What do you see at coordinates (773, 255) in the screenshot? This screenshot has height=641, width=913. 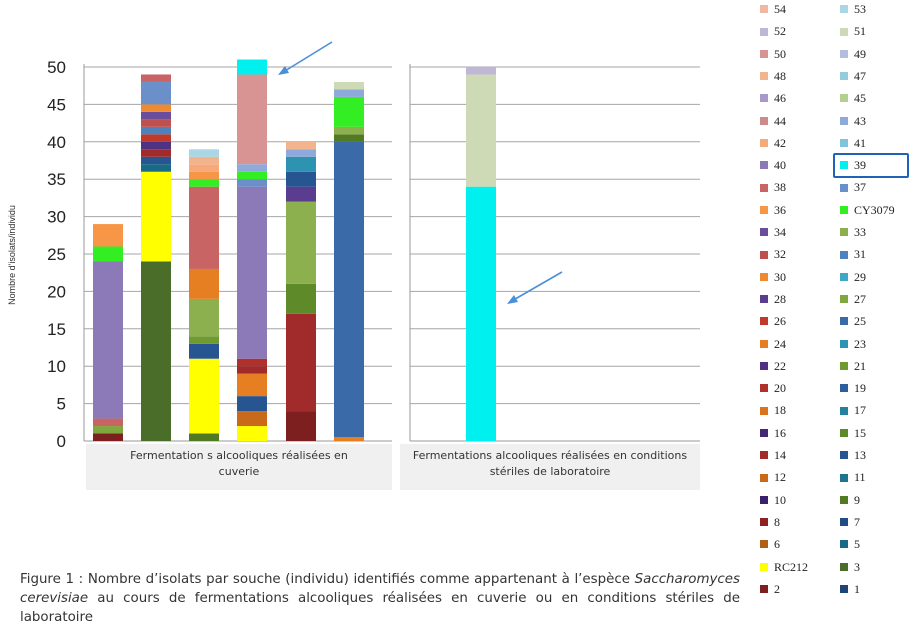 I see `legend-item-32: 32` at bounding box center [773, 255].